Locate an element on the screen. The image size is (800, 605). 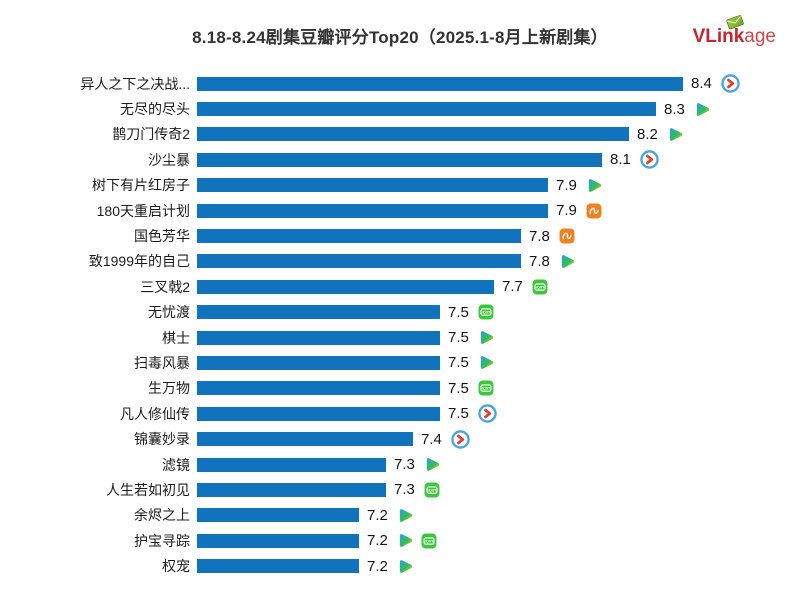
category-label: 180天重启计划 is located at coordinates (143, 210).